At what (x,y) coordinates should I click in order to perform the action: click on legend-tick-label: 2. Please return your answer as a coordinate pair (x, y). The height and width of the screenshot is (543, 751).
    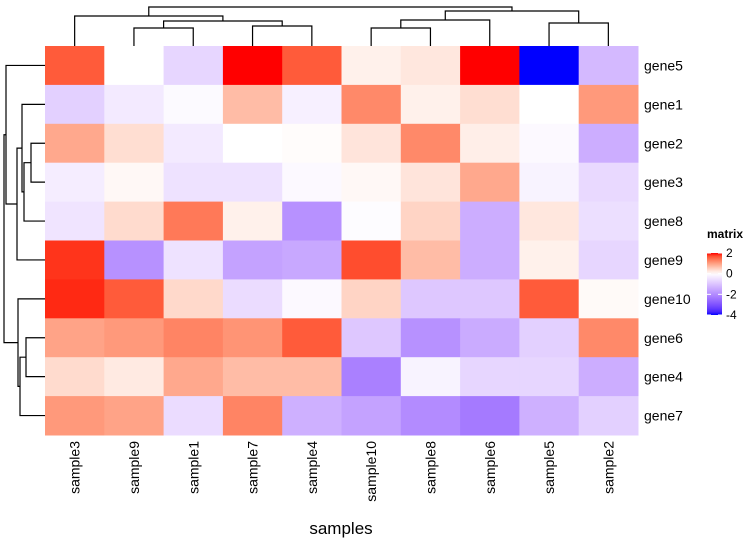
    Looking at the image, I should click on (729, 253).